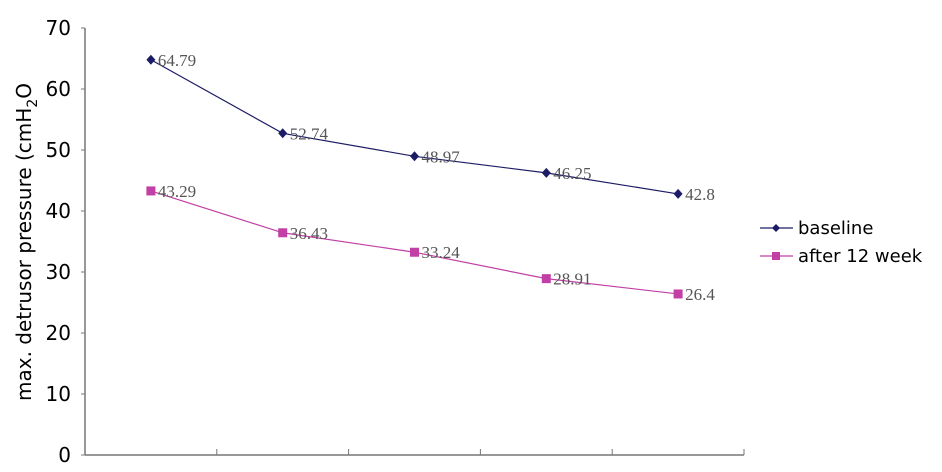  What do you see at coordinates (177, 60) in the screenshot?
I see `data-label: 64.79` at bounding box center [177, 60].